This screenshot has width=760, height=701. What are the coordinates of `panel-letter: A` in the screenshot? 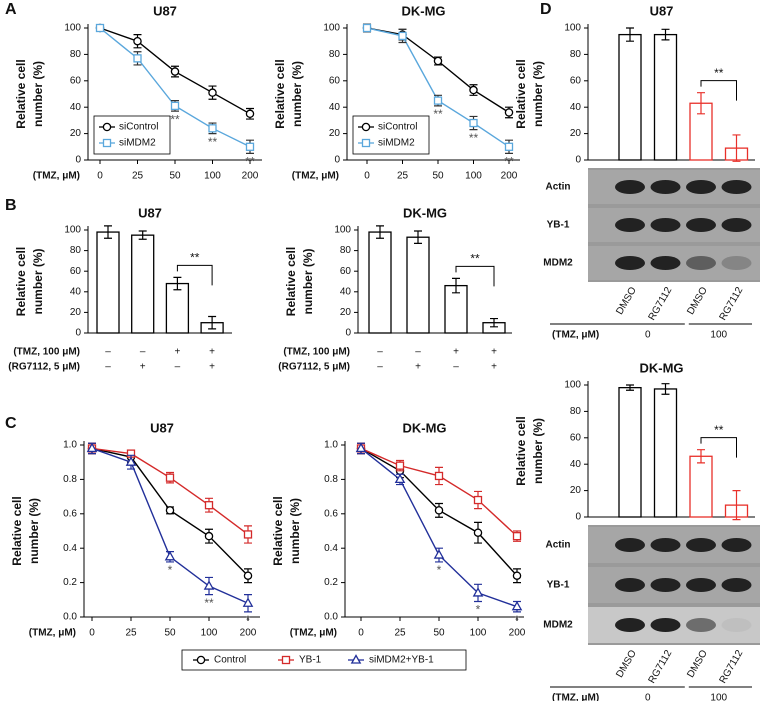 It's located at (11, 9).